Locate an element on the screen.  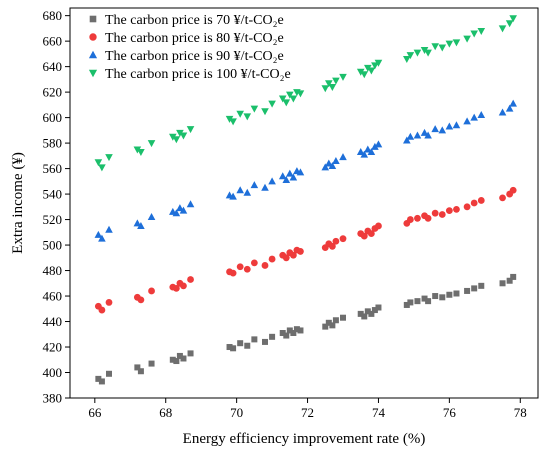
y-tick-label: 380 is located at coordinates (53, 398).